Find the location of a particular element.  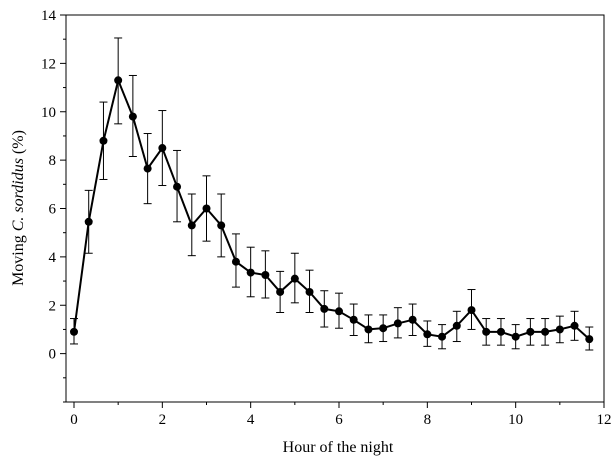

y-tick-label: 0 is located at coordinates (53, 355).